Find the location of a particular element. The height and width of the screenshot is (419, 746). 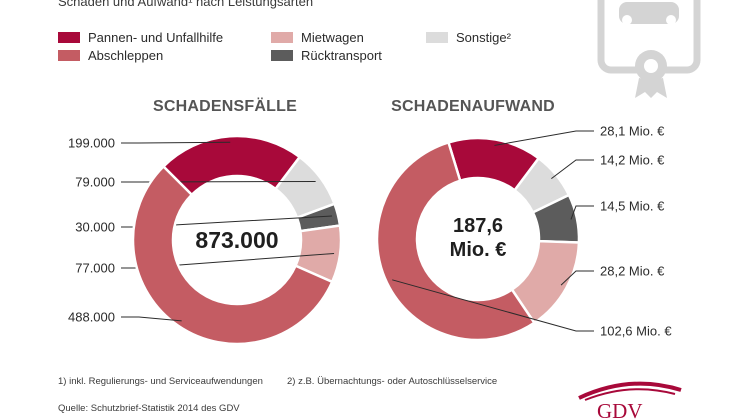

slice-value-label: 14,5 Mio. € is located at coordinates (632, 206).